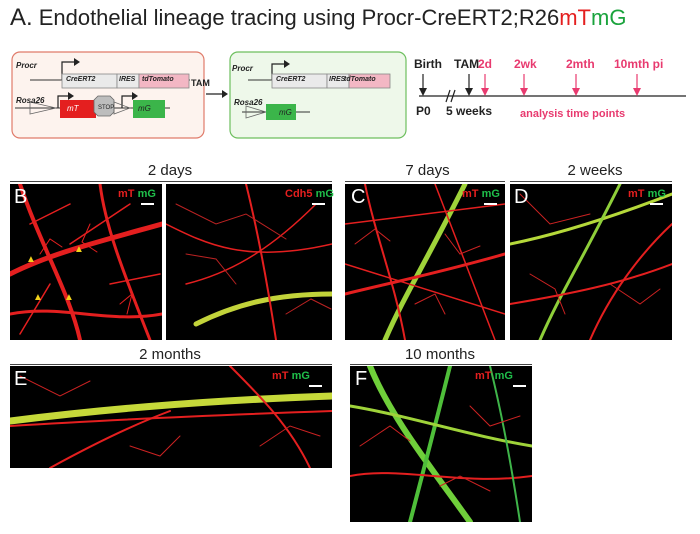 The width and height of the screenshot is (700, 534). Describe the element at coordinates (144, 108) in the screenshot. I see `label-mg-cassette: mG` at that location.